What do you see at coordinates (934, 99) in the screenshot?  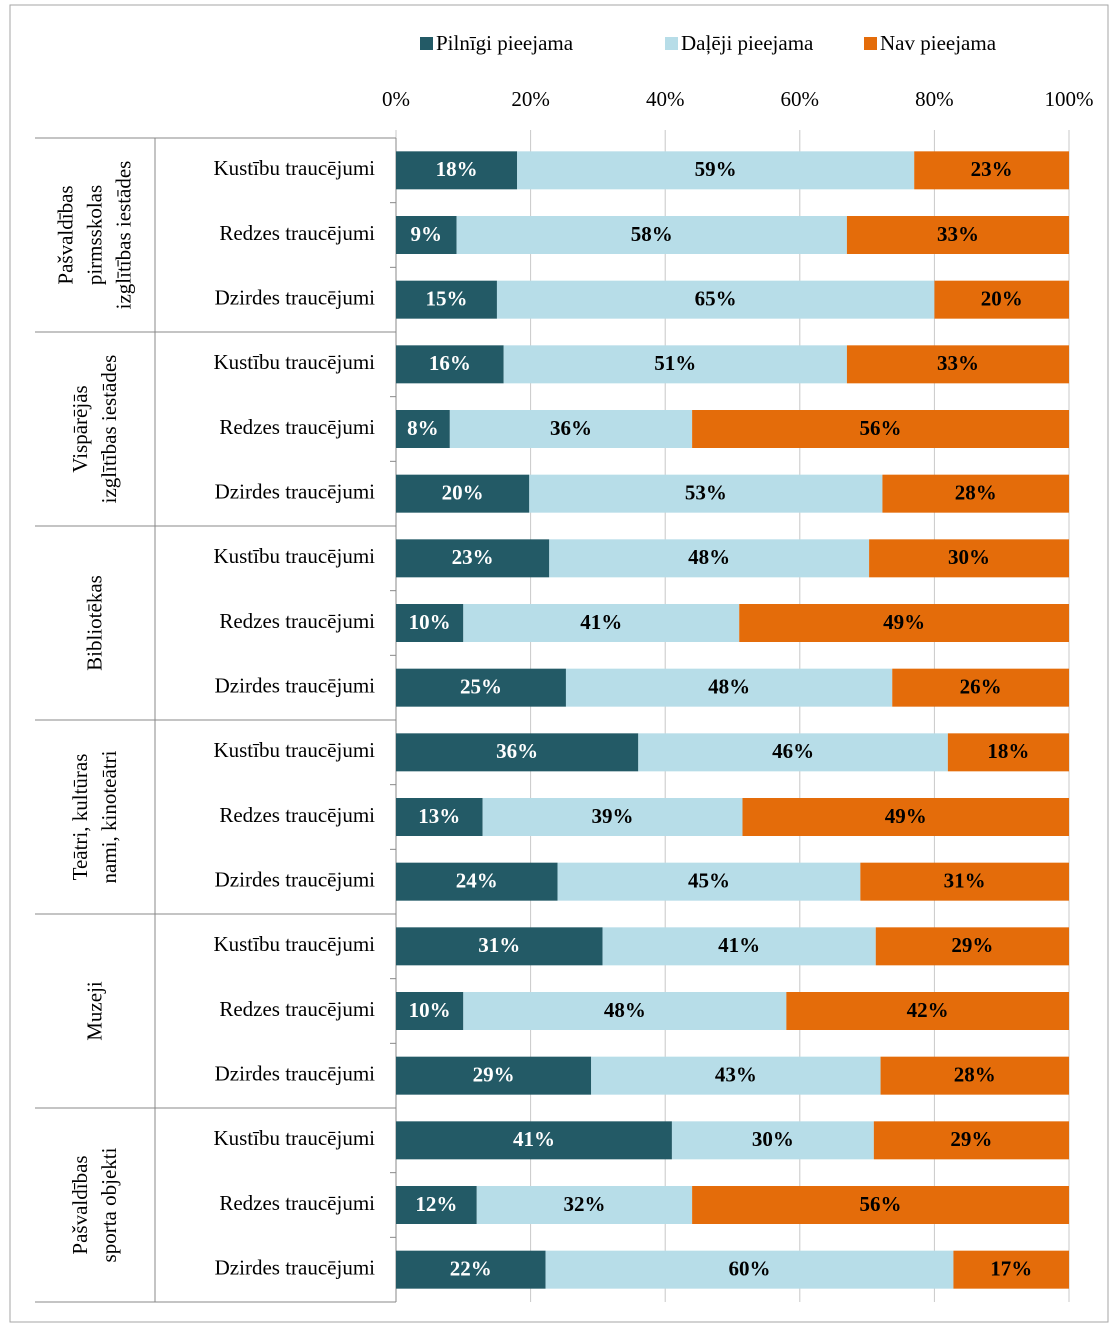 I see `x-tick-label: 80%` at bounding box center [934, 99].